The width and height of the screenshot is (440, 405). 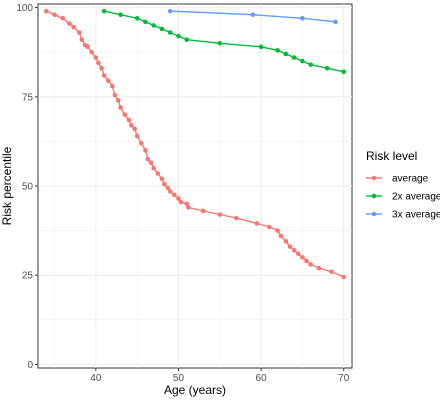 What do you see at coordinates (179, 378) in the screenshot?
I see `x-tick-label: 50` at bounding box center [179, 378].